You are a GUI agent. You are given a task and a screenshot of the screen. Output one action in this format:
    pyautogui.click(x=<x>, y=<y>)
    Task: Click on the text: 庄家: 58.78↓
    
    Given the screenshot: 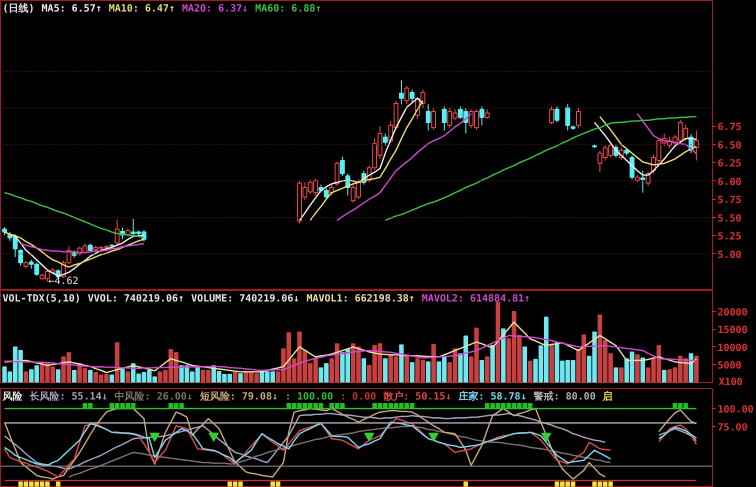 What is the action you would take?
    pyautogui.click(x=492, y=396)
    